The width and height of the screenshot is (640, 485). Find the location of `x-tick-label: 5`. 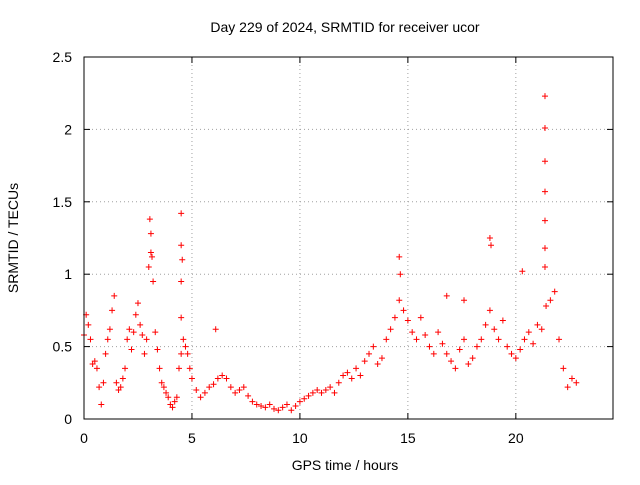

x-tick-label: 5 is located at coordinates (192, 438).